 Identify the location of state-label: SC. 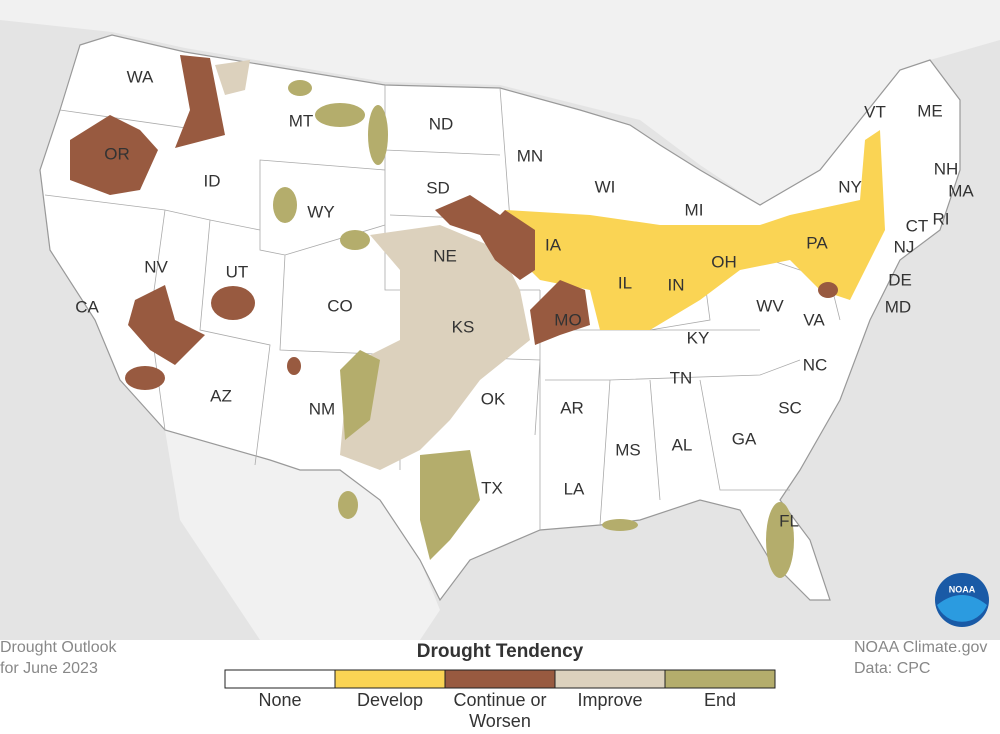
(790, 407).